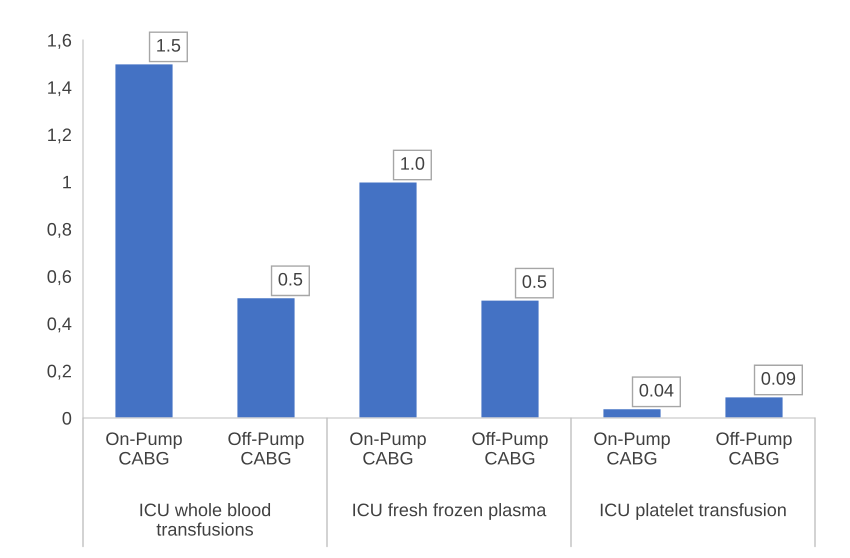 This screenshot has height=558, width=850. Describe the element at coordinates (67, 182) in the screenshot. I see `y-tick-label: 1` at that location.